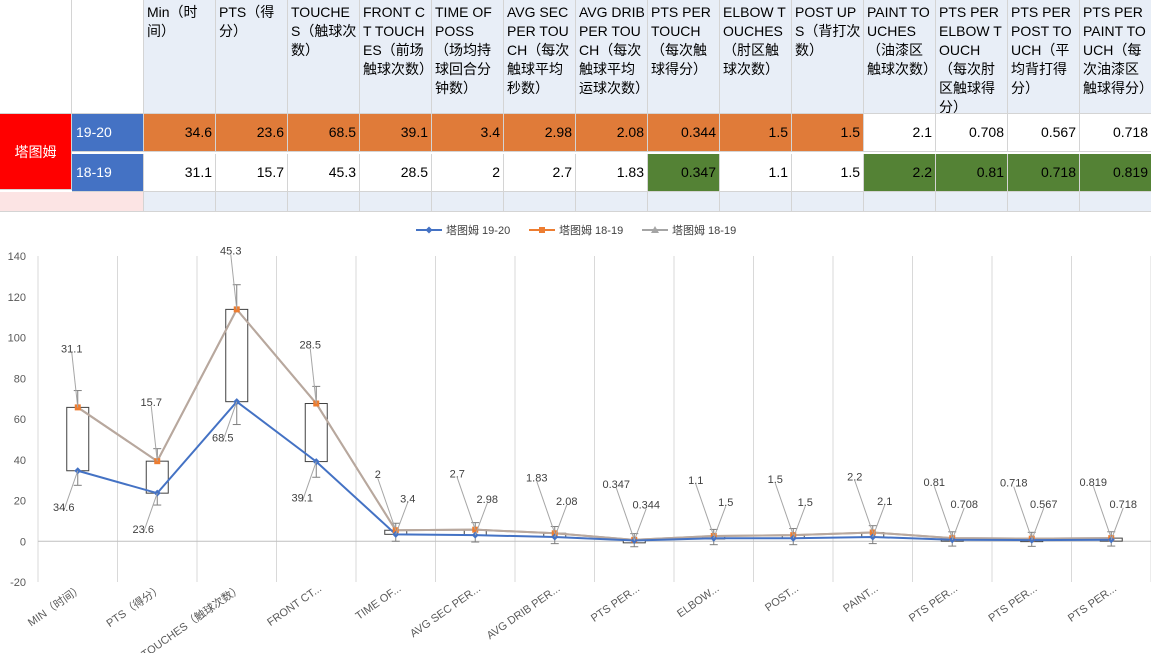 Image resolution: width=1151 pixels, height=653 pixels. I want to click on data-label-series-1: 68.5, so click(222, 439).